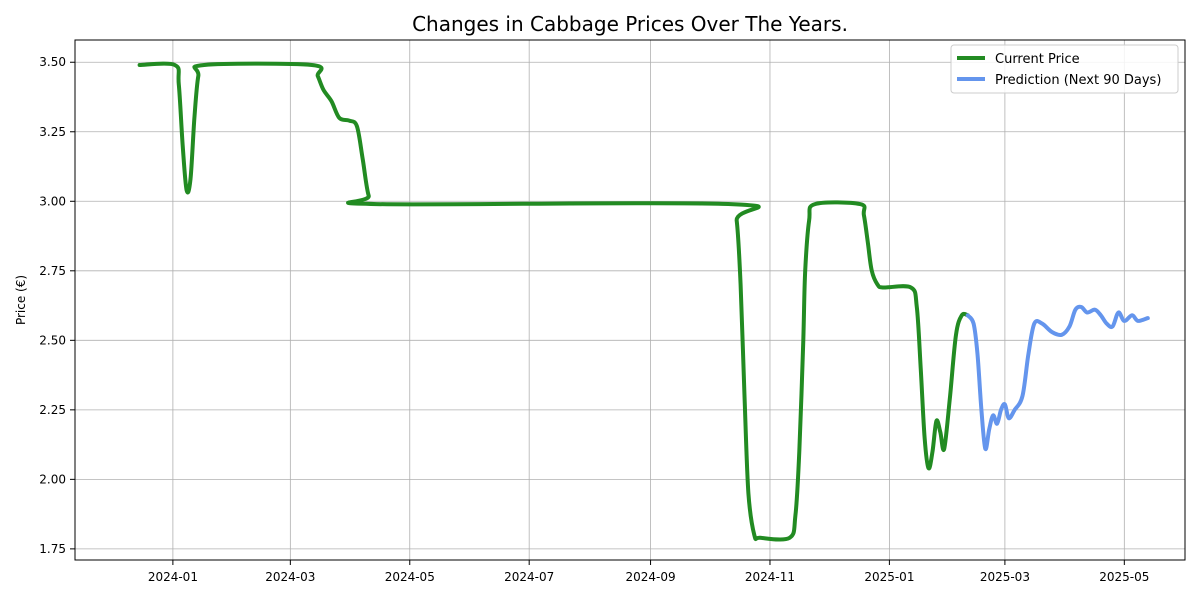  What do you see at coordinates (650, 577) in the screenshot?
I see `x-tick-label: 2024-09` at bounding box center [650, 577].